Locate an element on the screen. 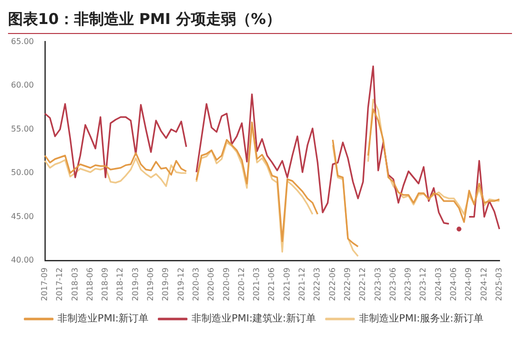  y-tick-label: 45.00 is located at coordinates (22, 216).